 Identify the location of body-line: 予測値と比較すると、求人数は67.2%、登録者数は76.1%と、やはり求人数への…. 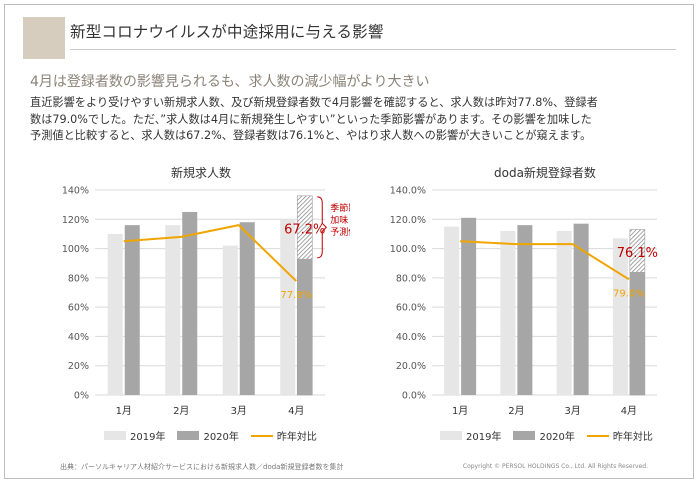
(311, 135).